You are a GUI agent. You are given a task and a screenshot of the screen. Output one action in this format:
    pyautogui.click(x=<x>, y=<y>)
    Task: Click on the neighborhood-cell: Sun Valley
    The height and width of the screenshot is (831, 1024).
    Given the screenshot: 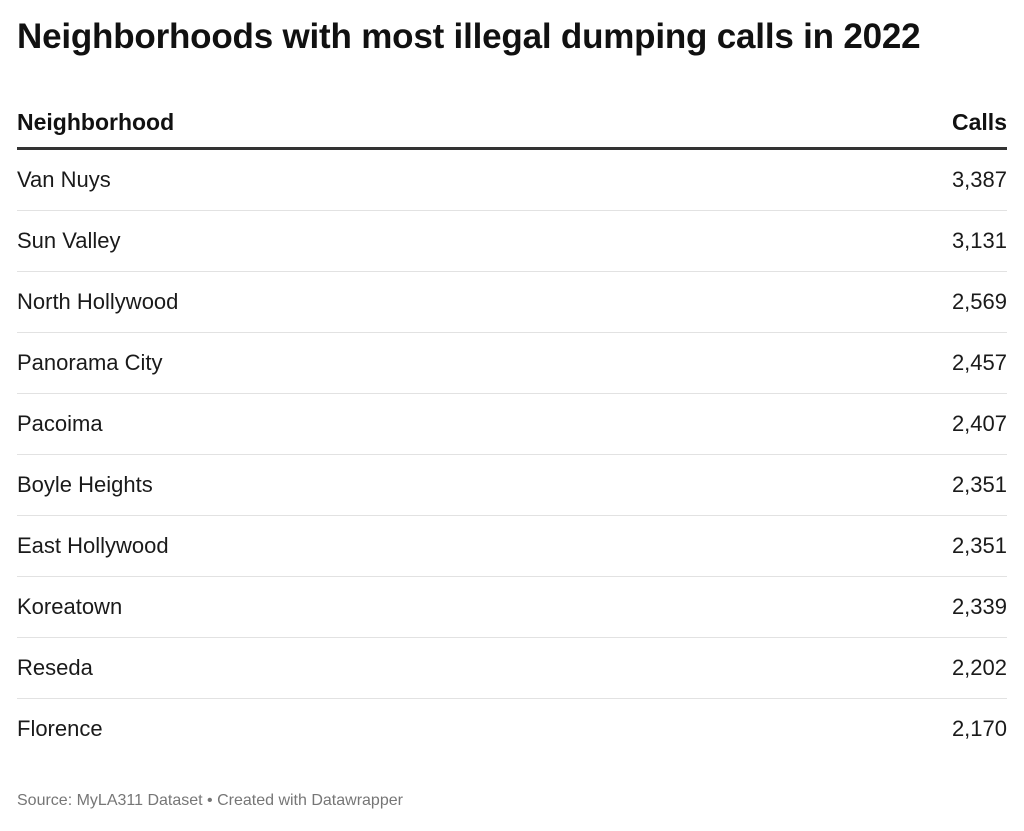 What is the action you would take?
    pyautogui.click(x=69, y=240)
    